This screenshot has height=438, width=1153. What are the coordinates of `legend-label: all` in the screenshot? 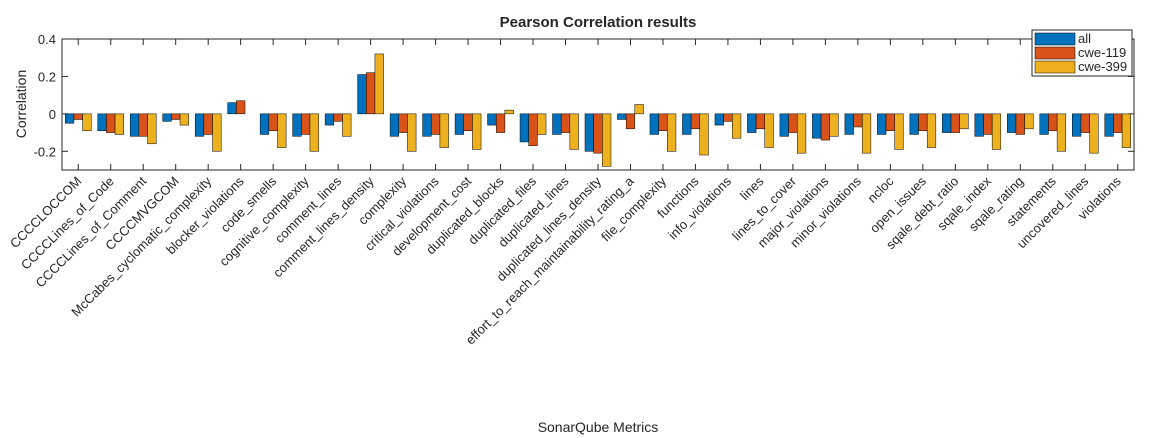 It's located at (1084, 38).